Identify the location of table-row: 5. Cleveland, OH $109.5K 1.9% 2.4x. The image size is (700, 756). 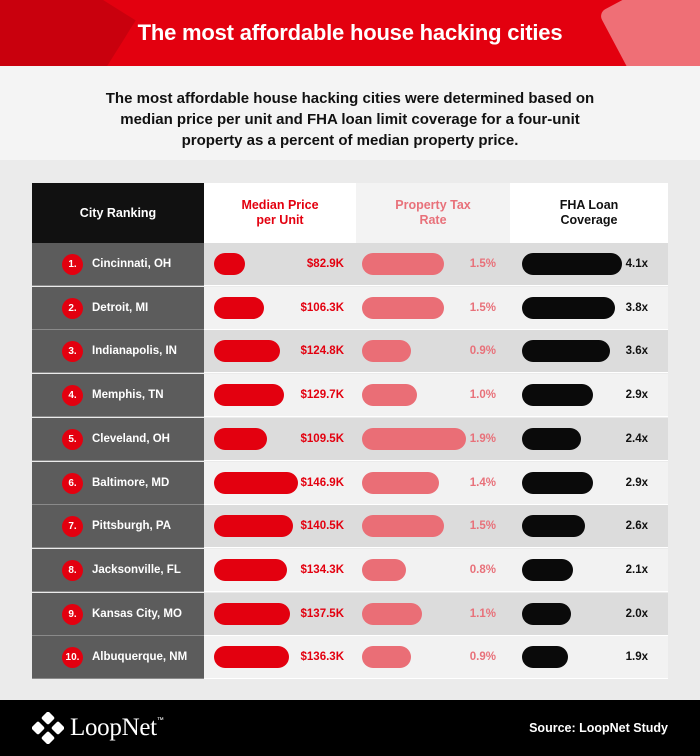
(350, 439).